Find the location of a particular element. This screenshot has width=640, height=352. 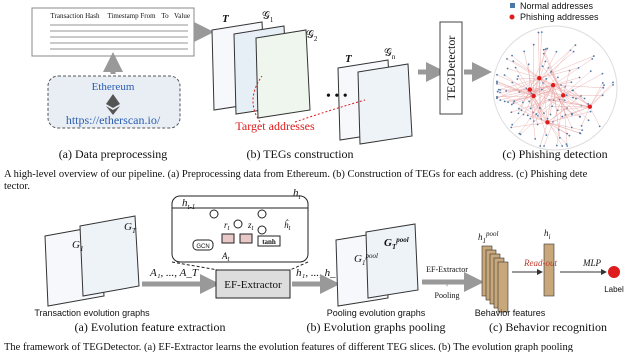

detector-box is located at coordinates (451, 68).